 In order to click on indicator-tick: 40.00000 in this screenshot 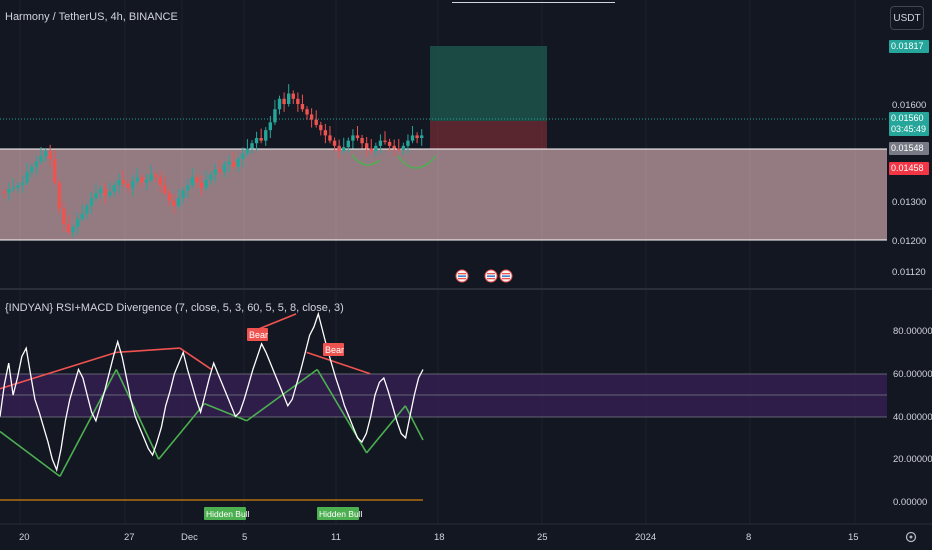, I will do `click(912, 417)`.